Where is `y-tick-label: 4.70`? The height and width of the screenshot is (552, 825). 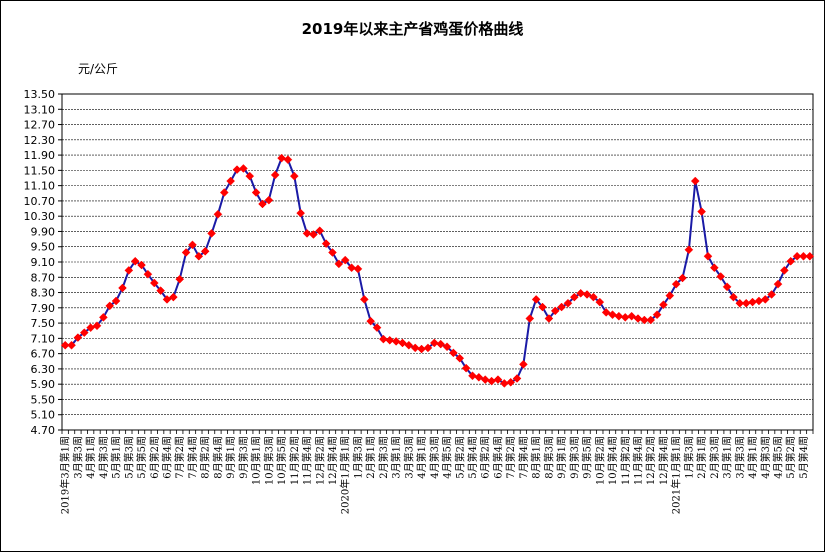 y-tick-label: 4.70 is located at coordinates (43, 430).